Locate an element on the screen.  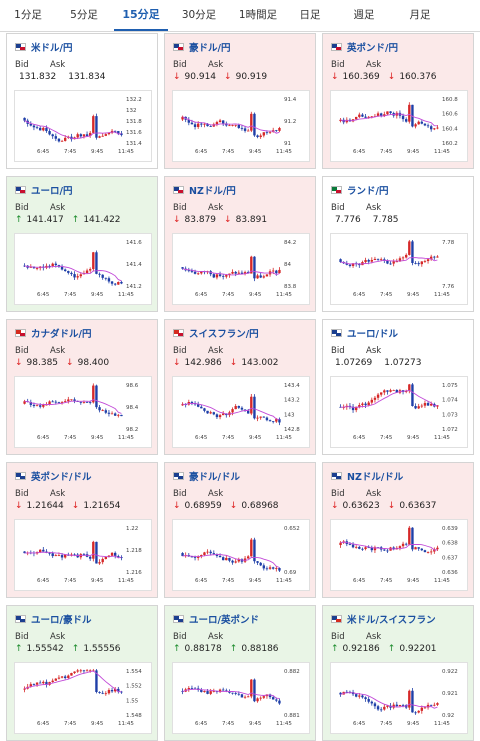
currency-pair-name: NZドル/円 is located at coordinates (212, 191).